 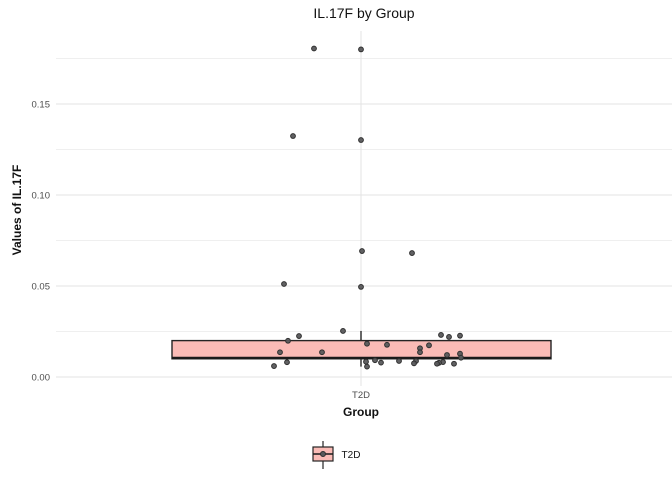 I want to click on box-t2d, so click(x=361, y=349).